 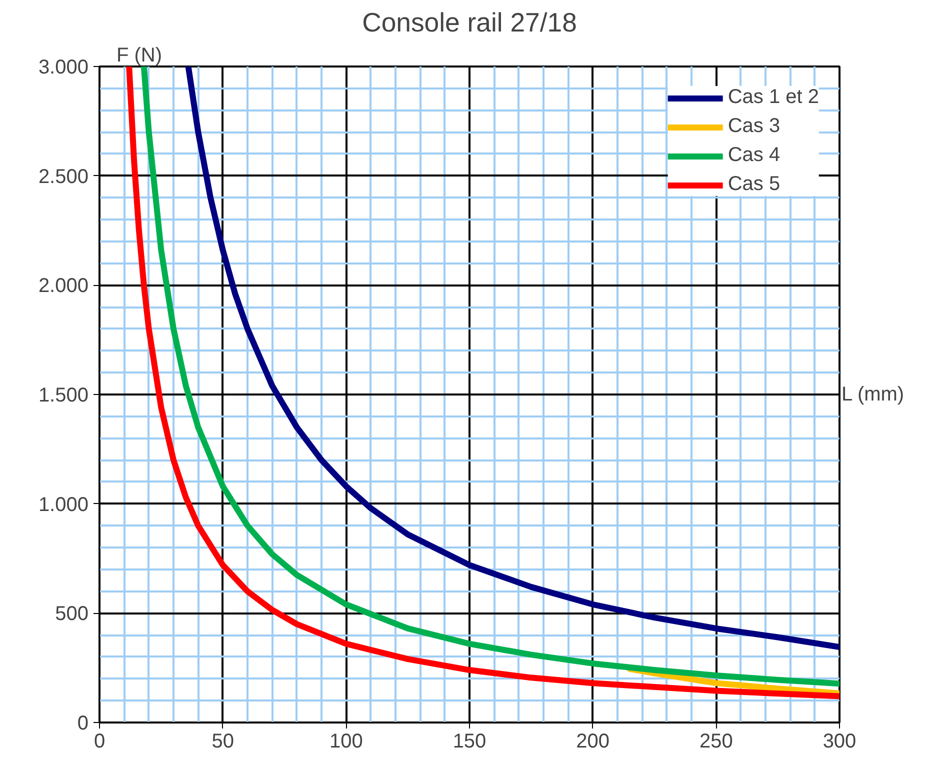 I want to click on y-tick-label: 500, so click(x=72, y=614).